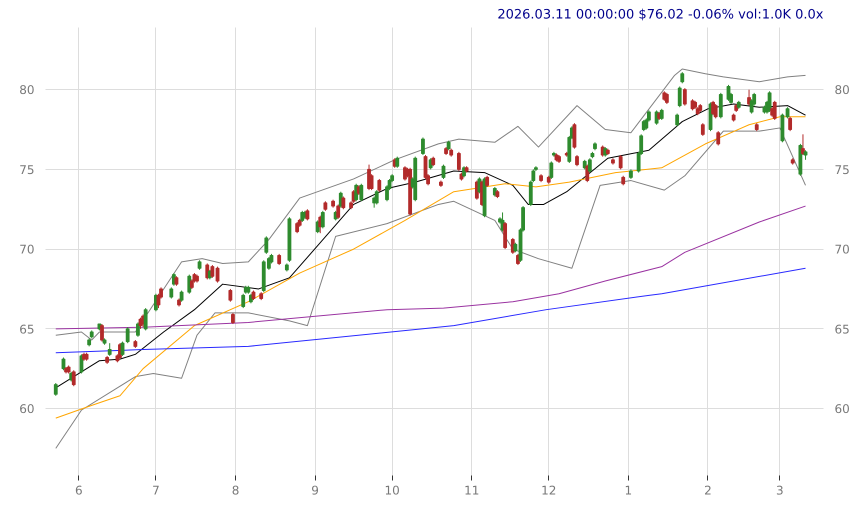  I want to click on y2-tick-label: 65, so click(842, 329).